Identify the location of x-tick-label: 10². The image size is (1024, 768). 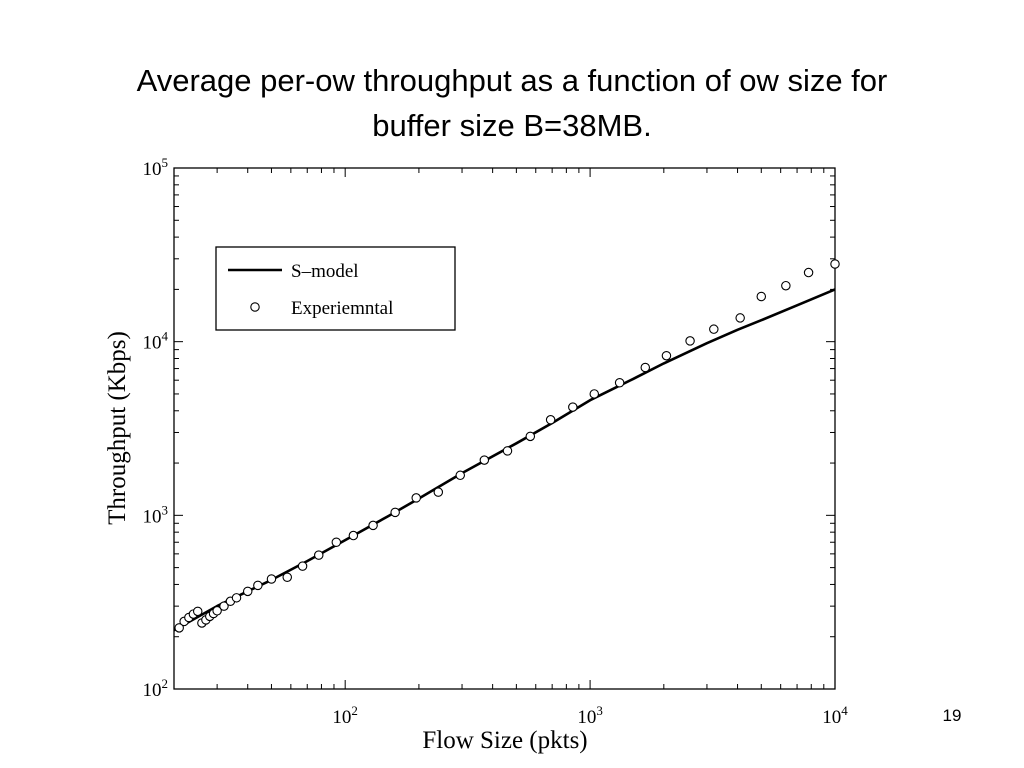
(345, 715).